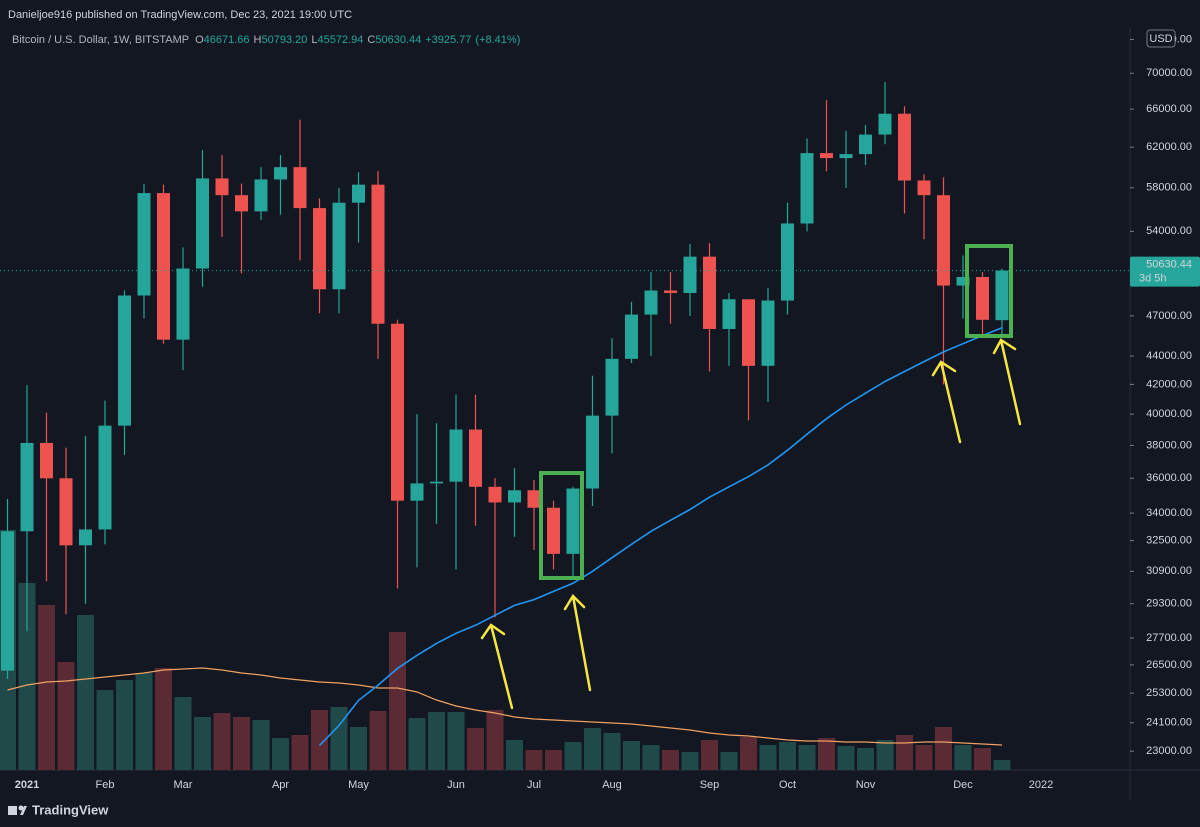 The image size is (1200, 827). I want to click on x-tick-label: Jun, so click(456, 785).